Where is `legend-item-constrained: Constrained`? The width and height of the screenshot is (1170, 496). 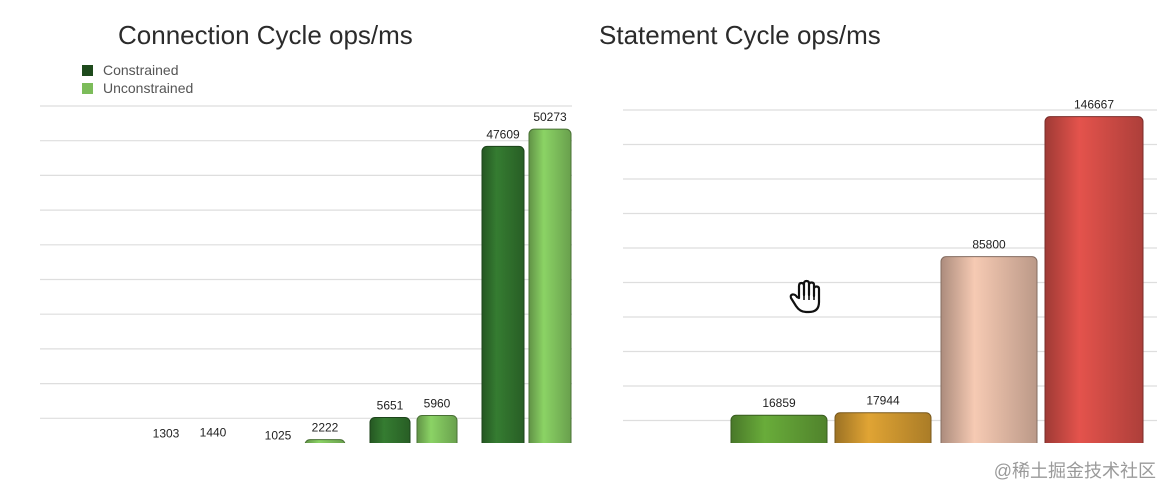
legend-item-constrained: Constrained is located at coordinates (137, 70).